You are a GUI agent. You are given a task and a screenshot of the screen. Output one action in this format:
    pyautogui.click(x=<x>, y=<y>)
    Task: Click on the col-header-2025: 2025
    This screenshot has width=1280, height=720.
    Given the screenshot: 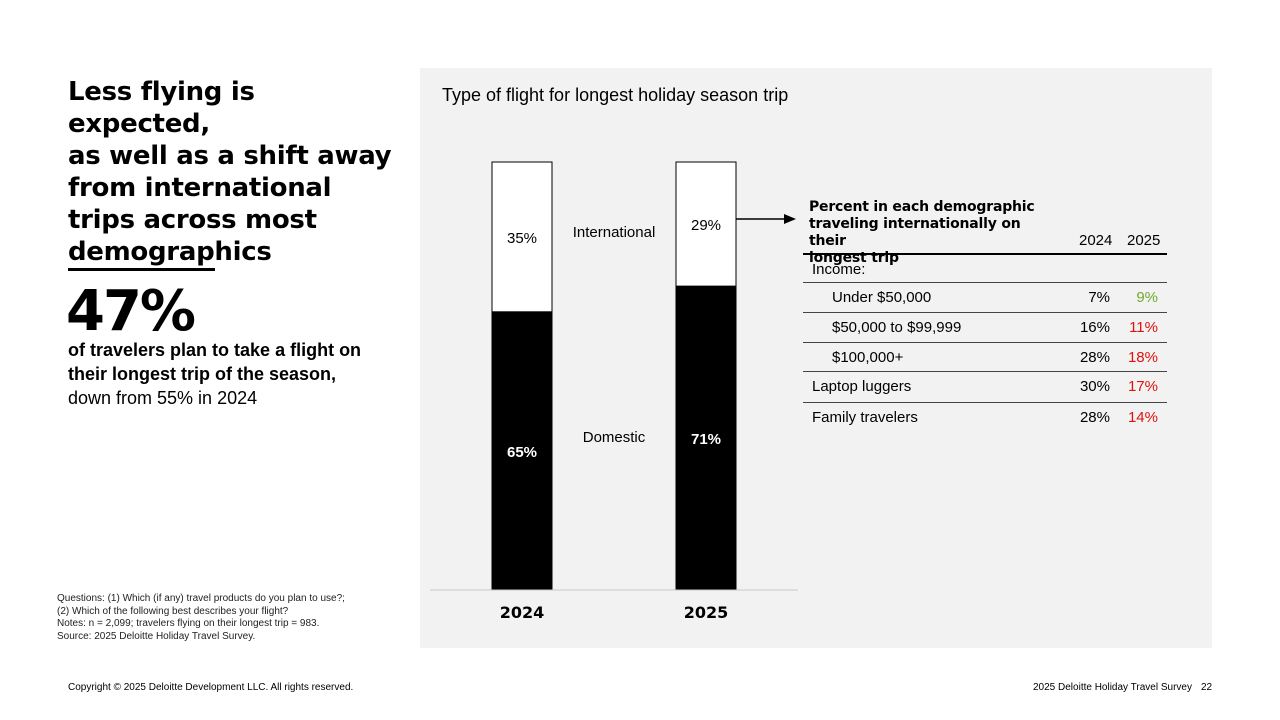 What is the action you would take?
    pyautogui.click(x=1144, y=240)
    